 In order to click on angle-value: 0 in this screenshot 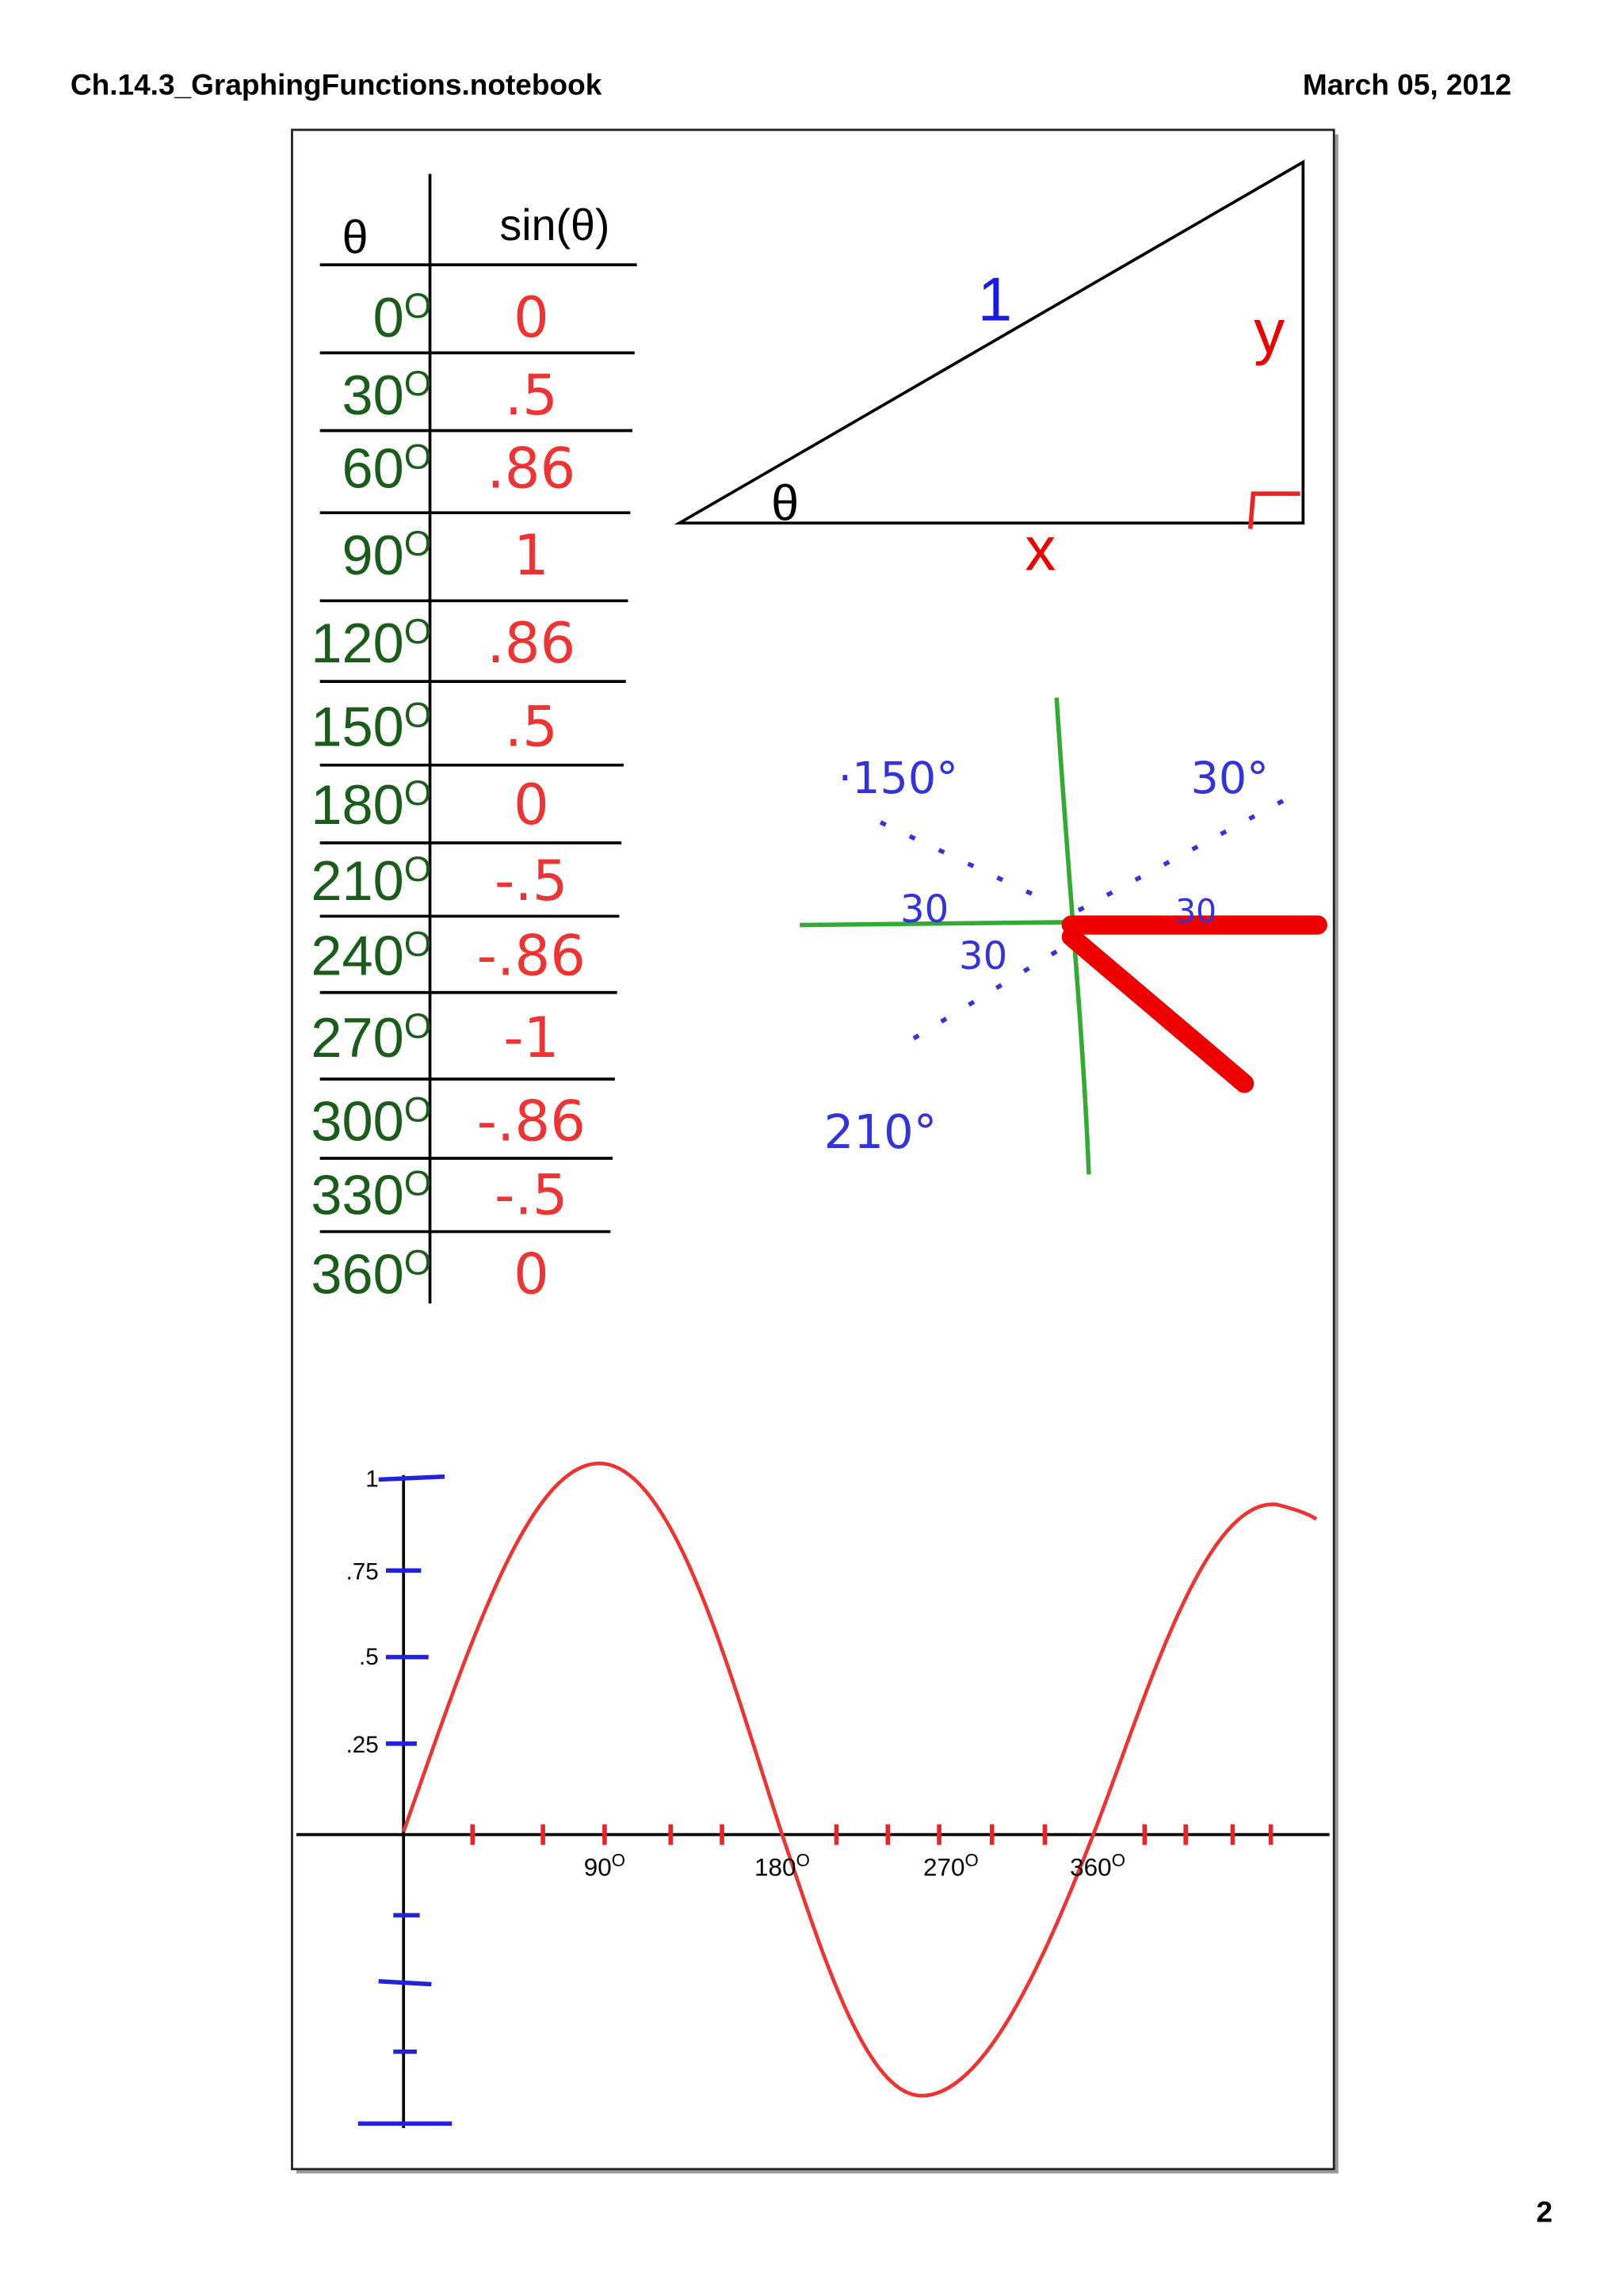, I will do `click(388, 317)`.